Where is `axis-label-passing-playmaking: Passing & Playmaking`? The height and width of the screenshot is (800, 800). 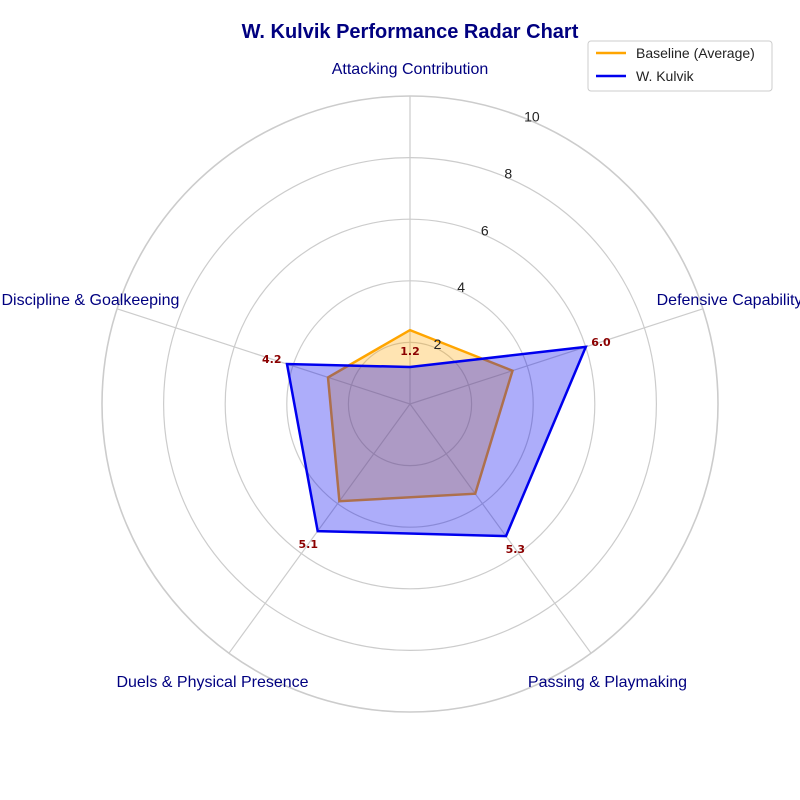
axis-label-passing-playmaking: Passing & Playmaking is located at coordinates (607, 682).